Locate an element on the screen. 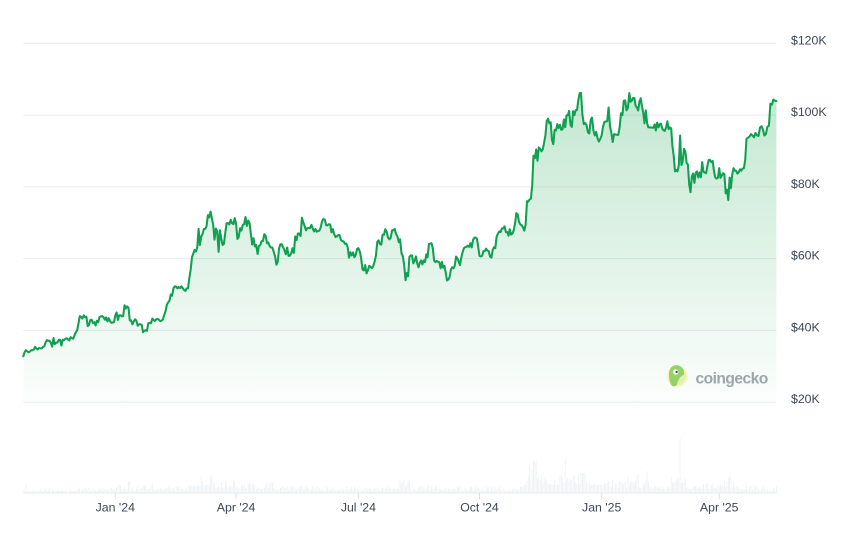  svg-text: $60K is located at coordinates (806, 256).